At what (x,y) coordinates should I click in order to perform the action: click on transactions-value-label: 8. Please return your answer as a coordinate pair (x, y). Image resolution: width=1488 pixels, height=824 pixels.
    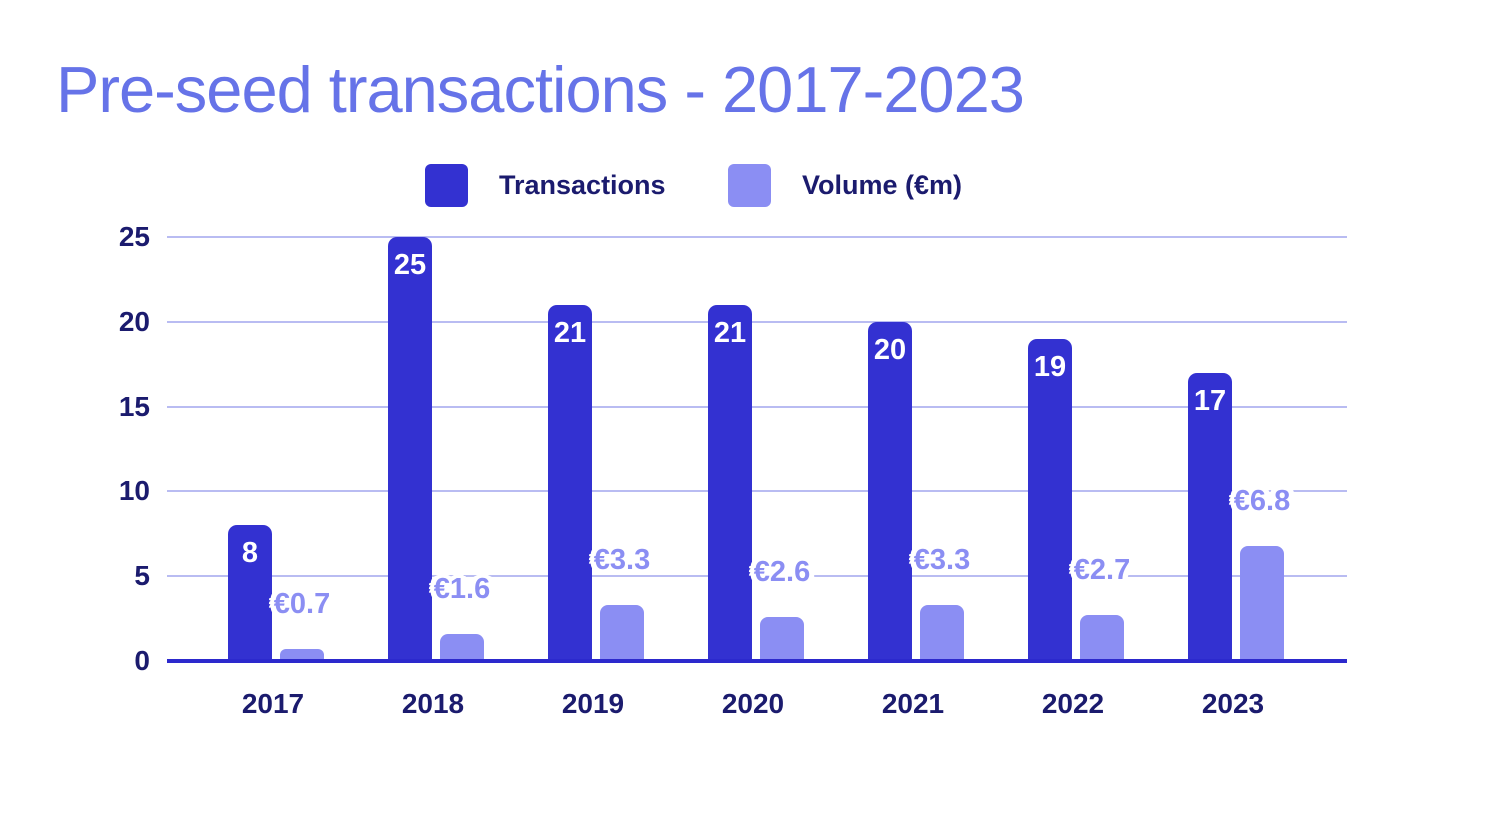
    Looking at the image, I should click on (250, 553).